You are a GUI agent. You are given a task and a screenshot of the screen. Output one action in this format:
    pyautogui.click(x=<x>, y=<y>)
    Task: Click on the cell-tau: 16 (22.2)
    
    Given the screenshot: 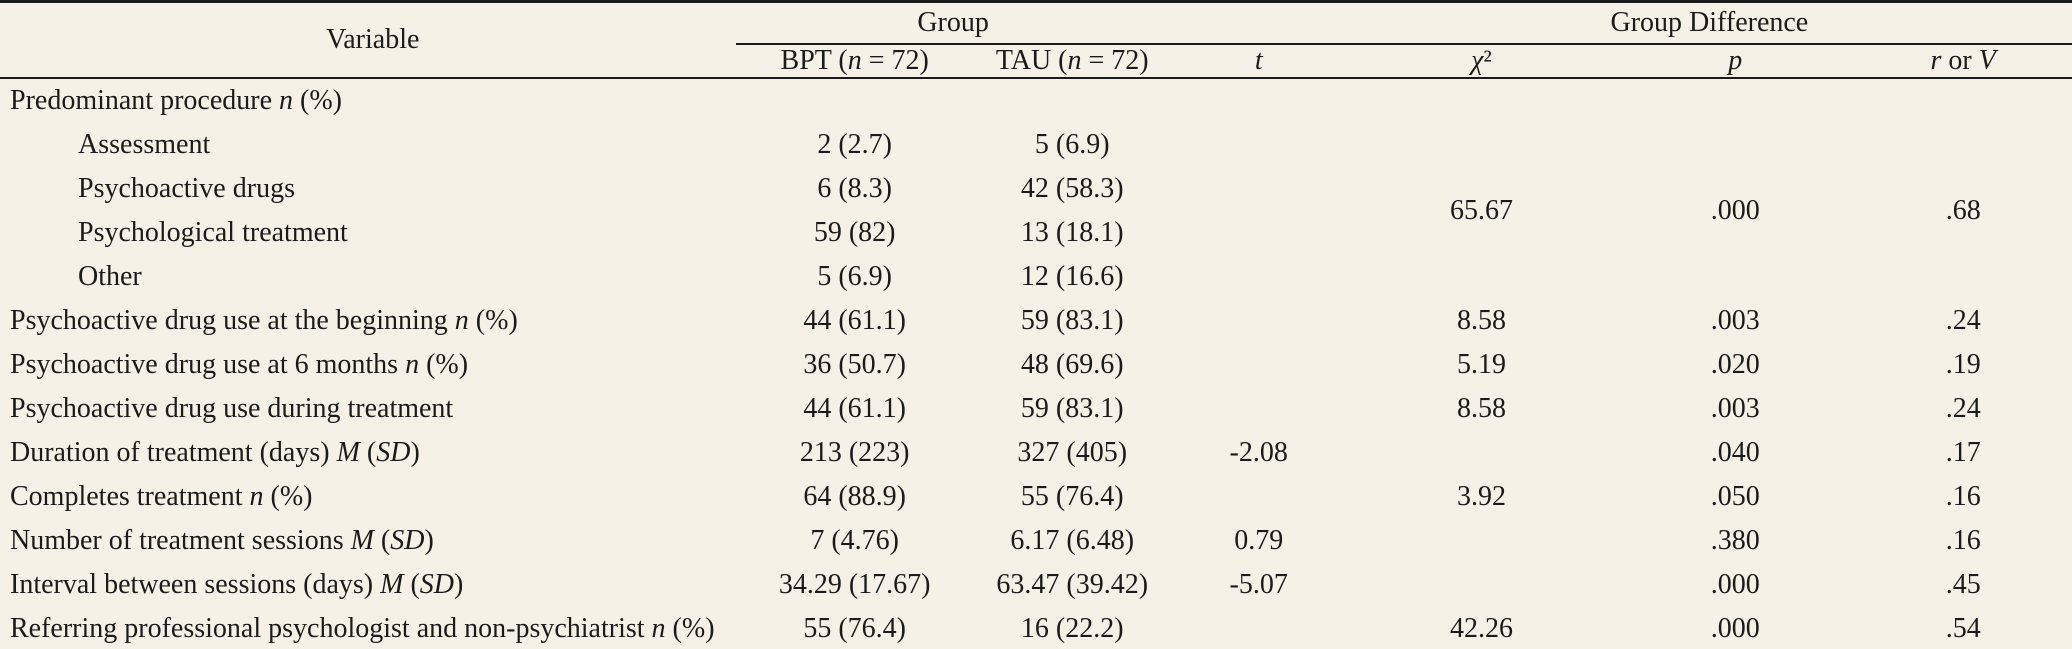 What is the action you would take?
    pyautogui.click(x=1072, y=628)
    